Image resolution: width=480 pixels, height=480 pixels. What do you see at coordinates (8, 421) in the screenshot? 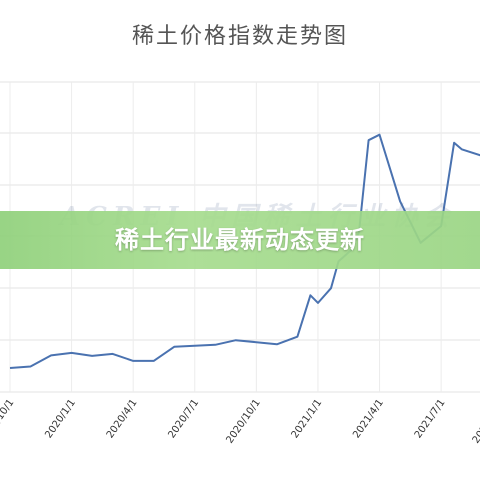
I see `x-tick-label: 2019/10/1` at bounding box center [8, 421].